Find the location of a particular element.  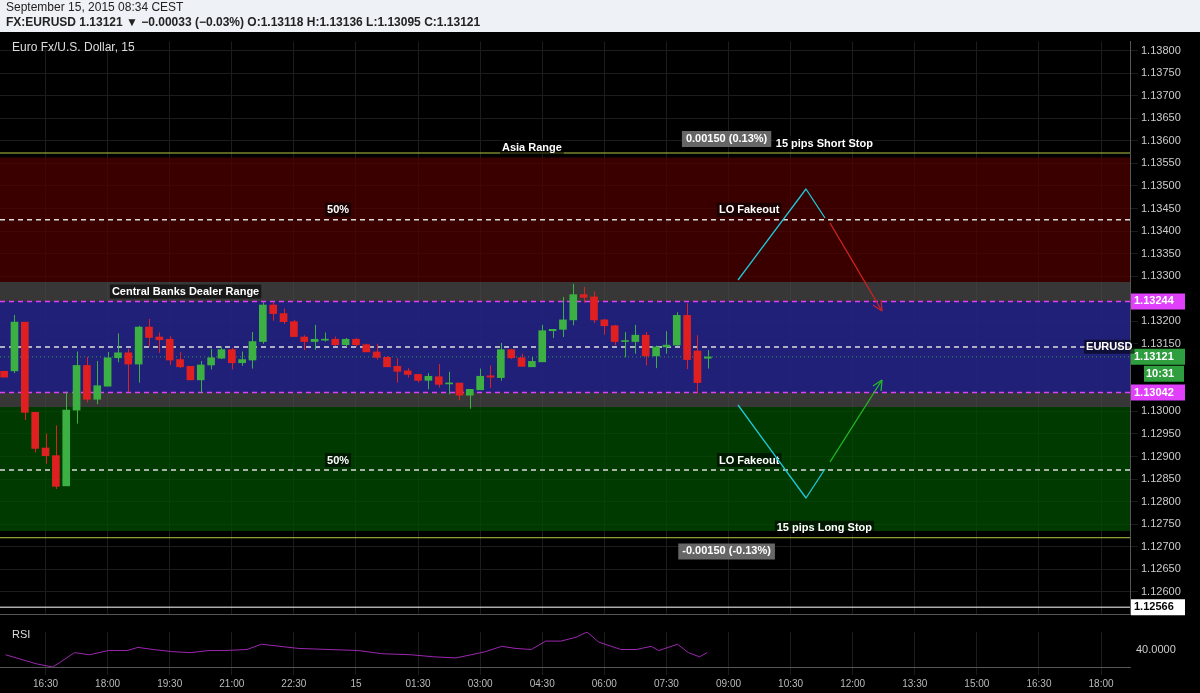

x-tick-label: 06:00 is located at coordinates (604, 683).